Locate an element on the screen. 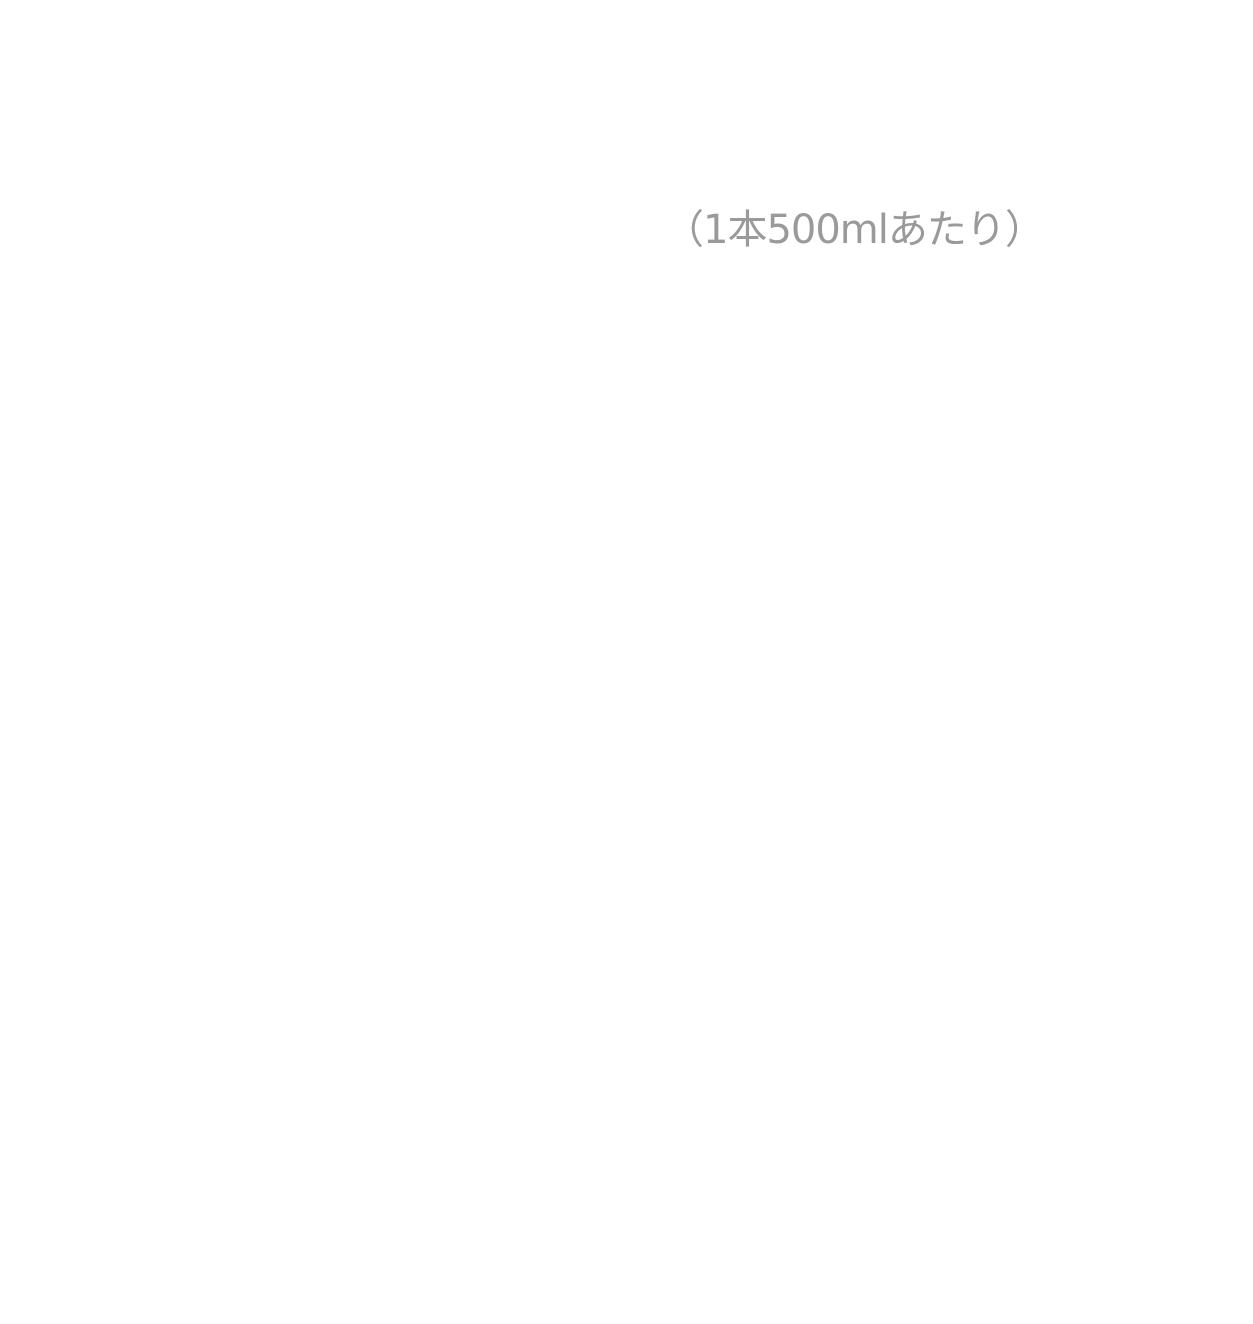 Image resolution: width=1253 pixels, height=1324 pixels. per-bottle-note: （1本500mlあたり） is located at coordinates (854, 230).